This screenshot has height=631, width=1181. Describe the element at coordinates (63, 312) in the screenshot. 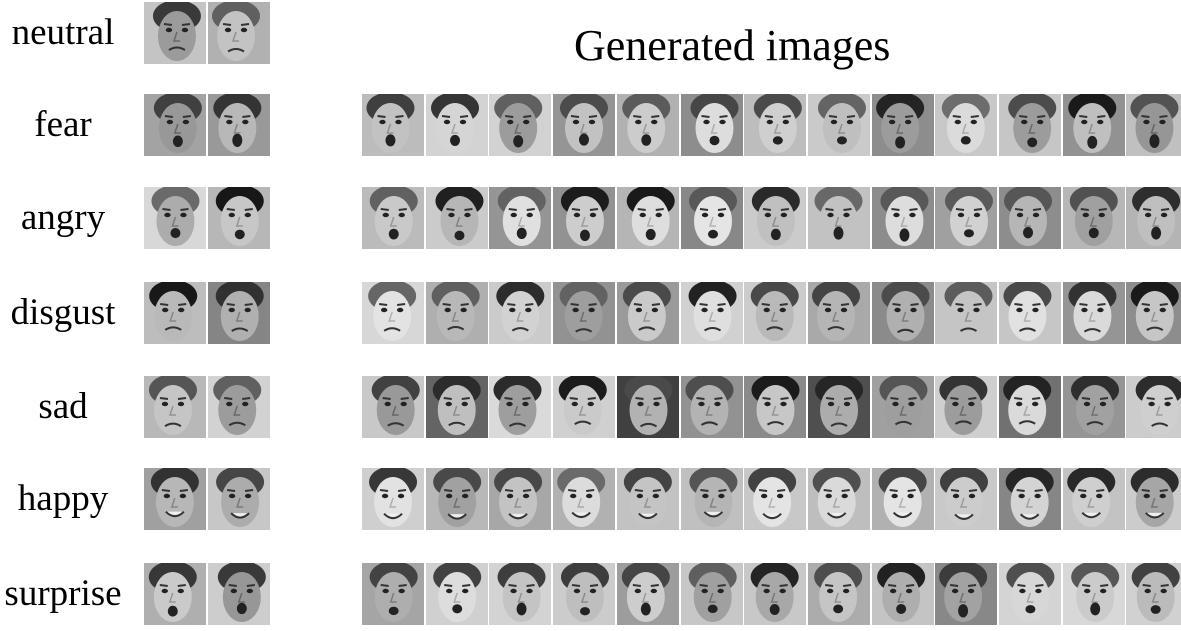

I see `emotion-label-disgust: disgust` at that location.